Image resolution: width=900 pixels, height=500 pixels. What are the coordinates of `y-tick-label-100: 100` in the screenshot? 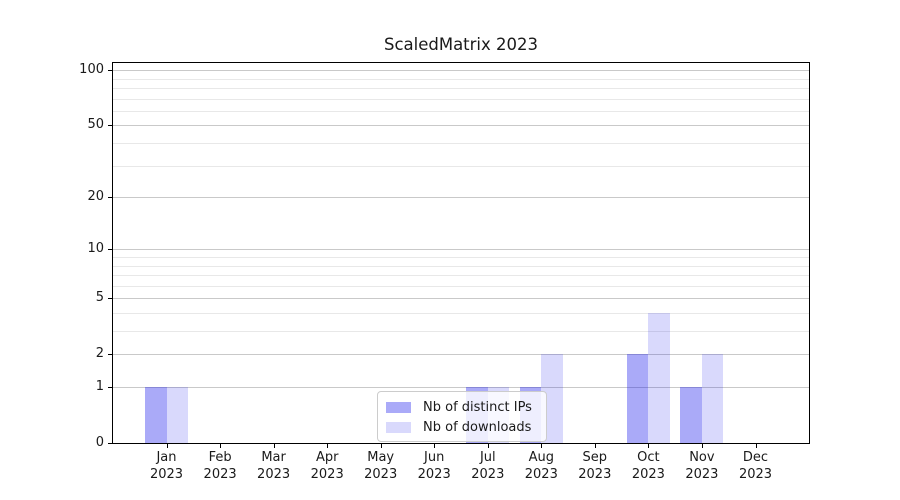 It's located at (91, 70).